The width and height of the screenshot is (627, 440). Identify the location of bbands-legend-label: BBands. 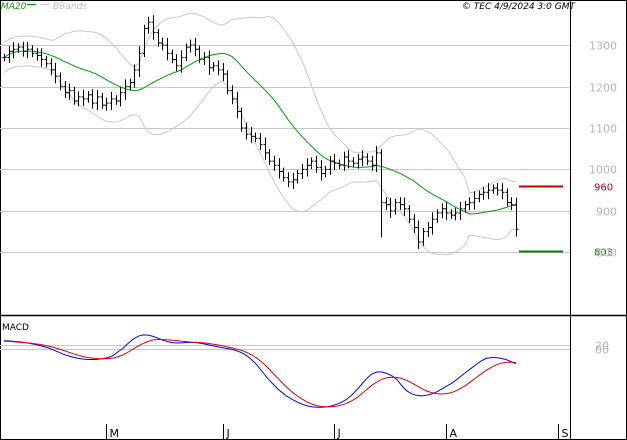
(70, 7).